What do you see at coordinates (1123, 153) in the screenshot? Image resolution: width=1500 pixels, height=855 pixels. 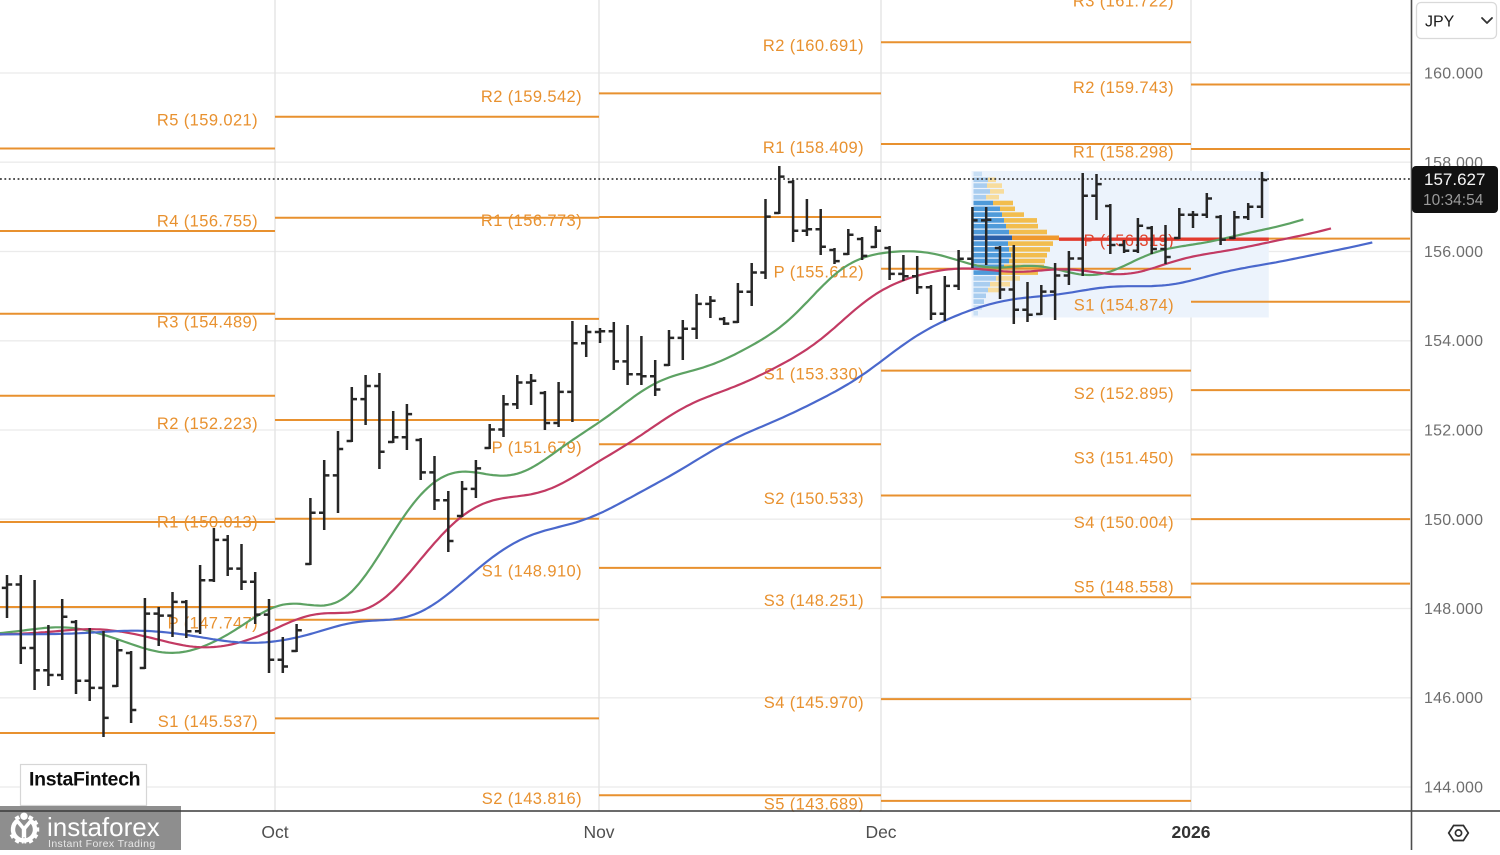 I see `svg-text: R1 (158.298)` at bounding box center [1123, 153].